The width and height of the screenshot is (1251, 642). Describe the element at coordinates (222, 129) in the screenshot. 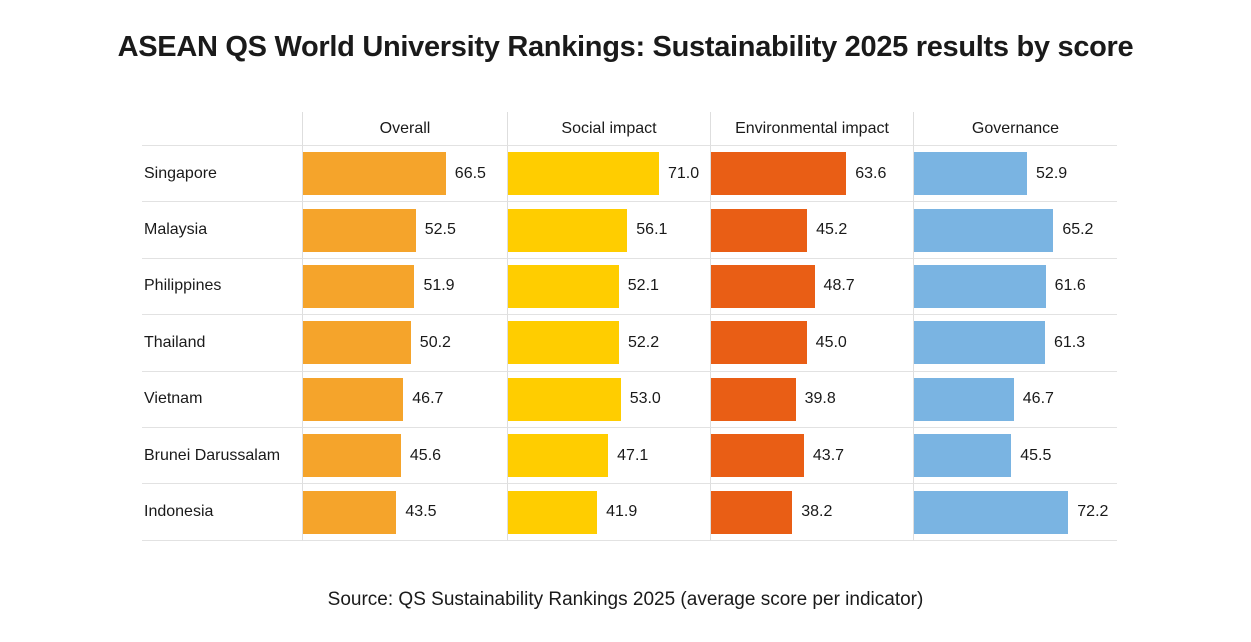

I see `header-country-cell` at that location.